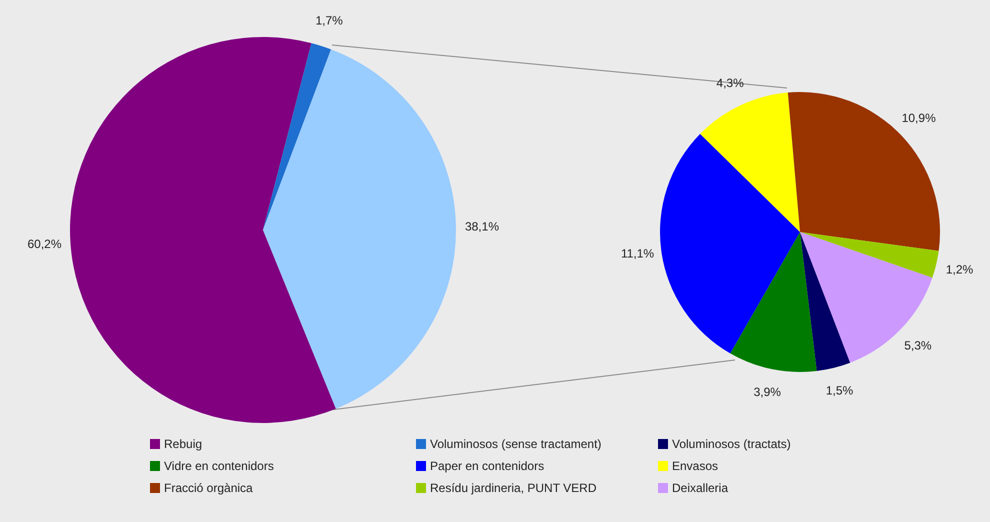 This screenshot has height=522, width=990. What do you see at coordinates (918, 345) in the screenshot?
I see `data-label: 5,3%` at bounding box center [918, 345].